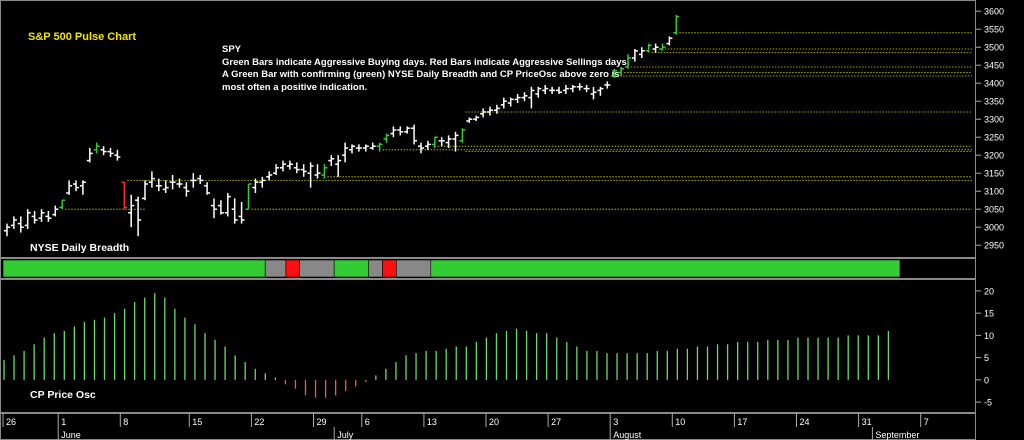 This screenshot has height=440, width=1024. Describe the element at coordinates (494, 422) in the screenshot. I see `day-tick-label: 20` at that location.